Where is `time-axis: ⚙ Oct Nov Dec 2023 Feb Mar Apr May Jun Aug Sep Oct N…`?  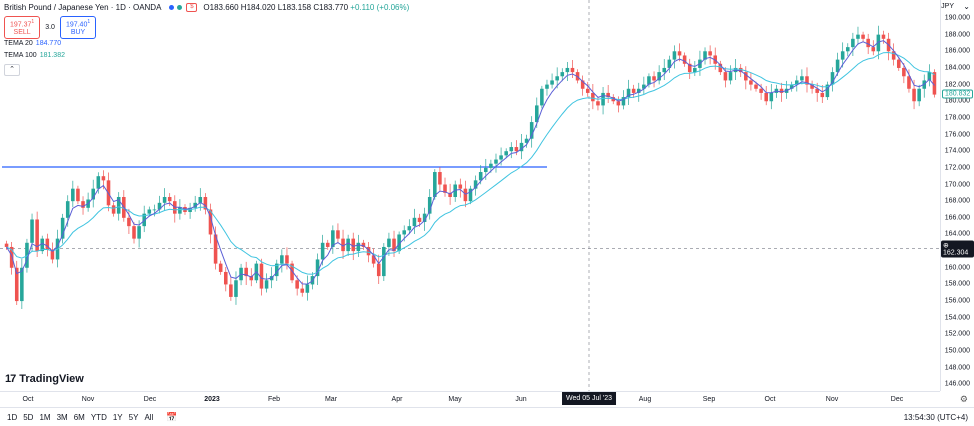
time-axis: ⚙ Oct Nov Dec 2023 Feb Mar Apr May Jun Aug Sep Oct N… is located at coordinates (484, 399).